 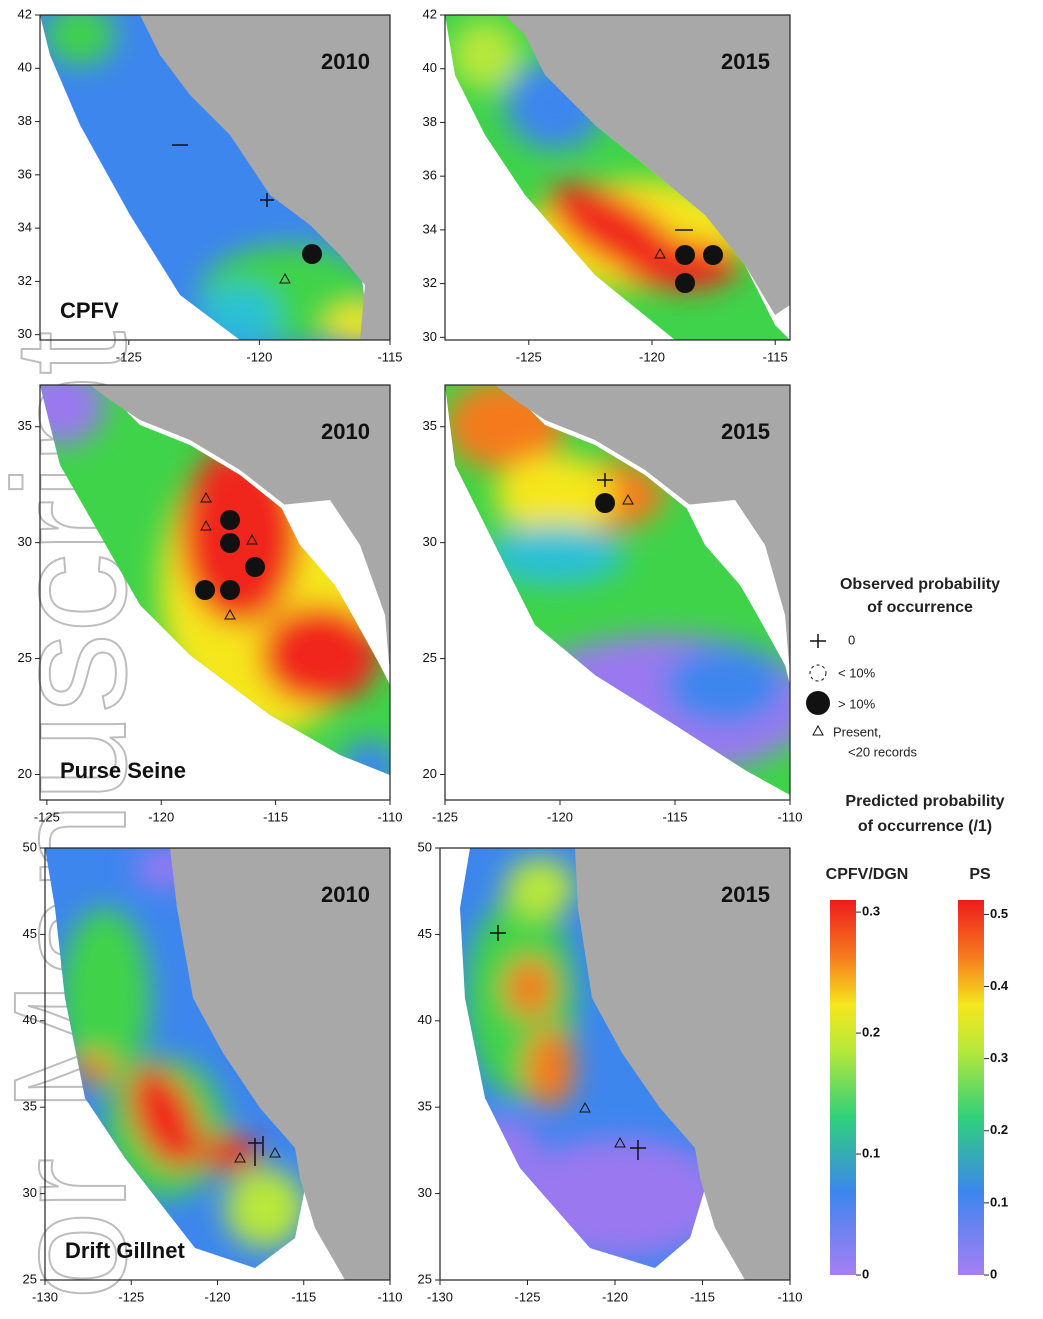 What do you see at coordinates (999, 985) in the screenshot?
I see `colorbar-tick-label: 0.4` at bounding box center [999, 985].